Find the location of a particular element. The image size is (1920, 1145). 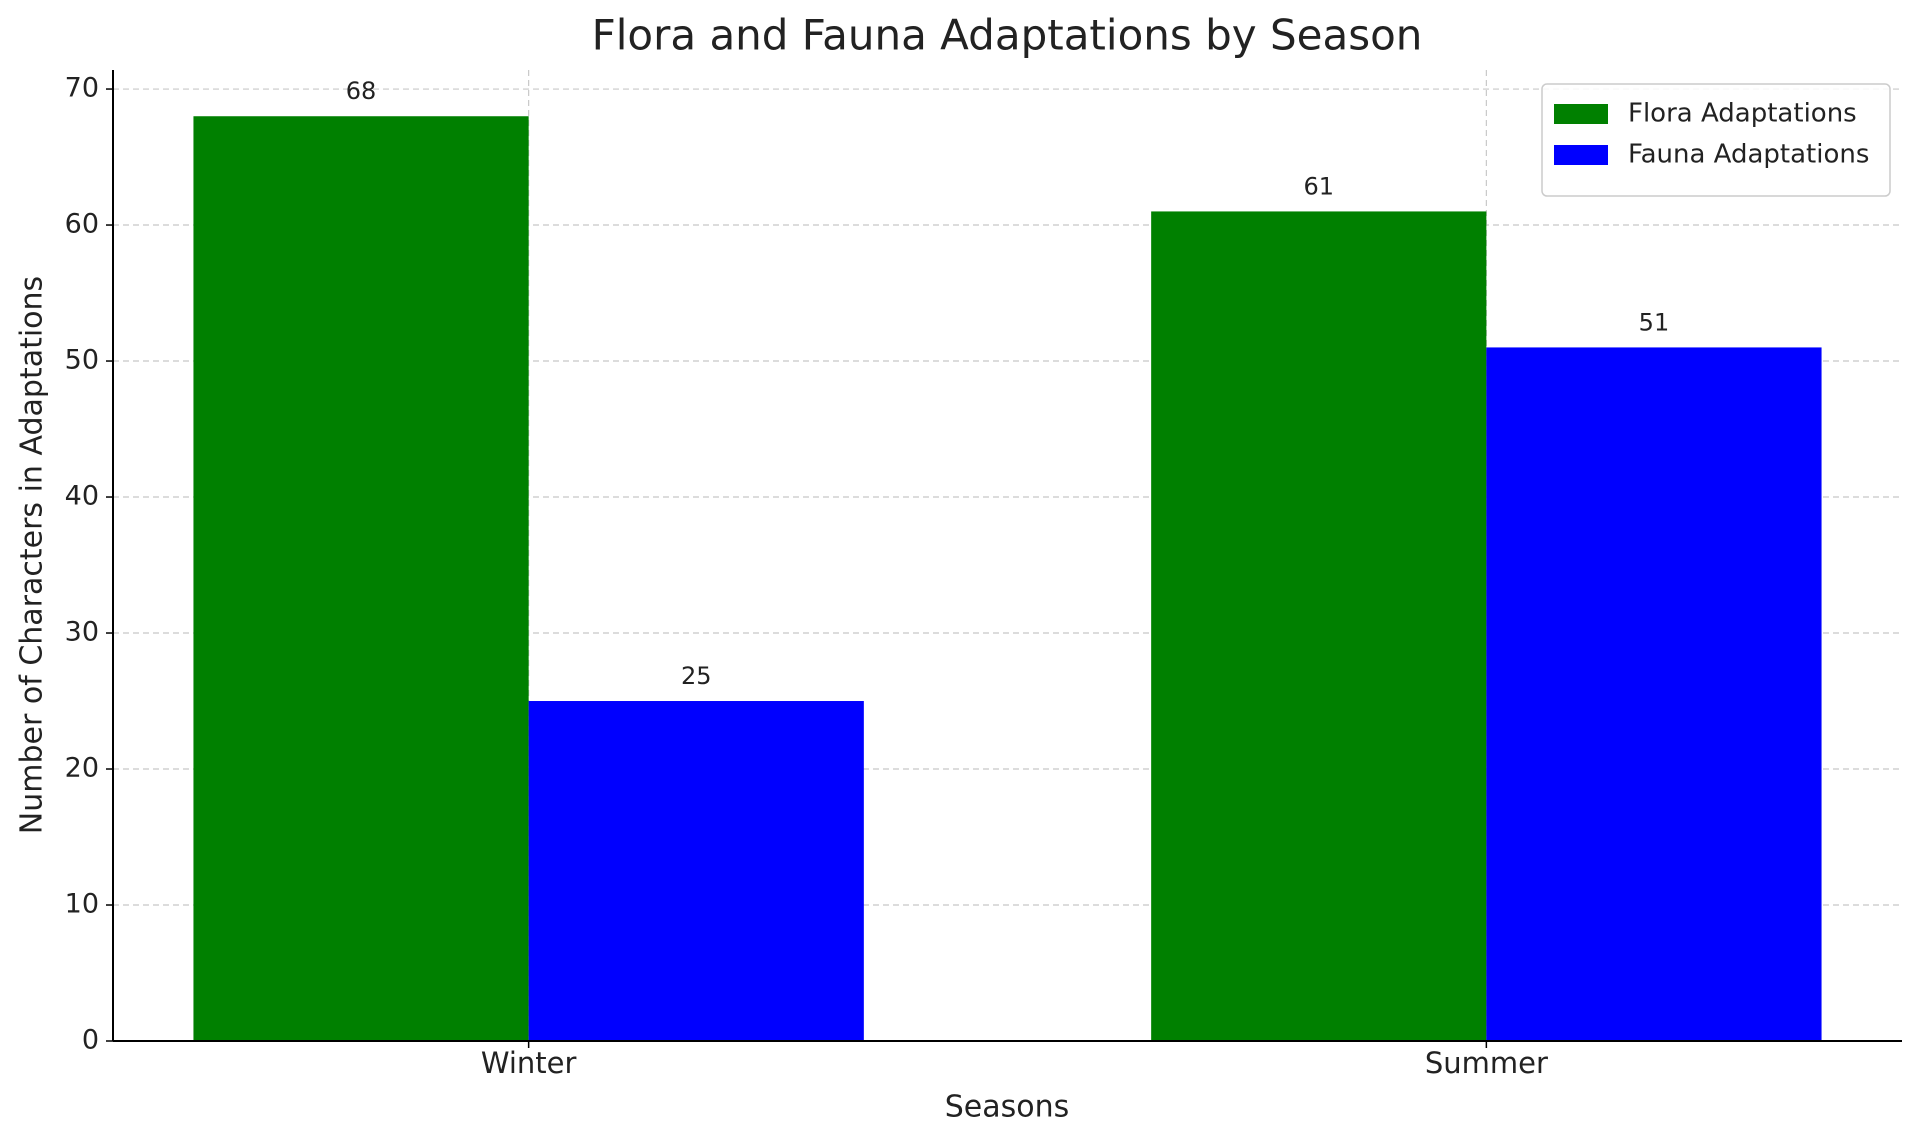

y-tick-label: 70 is located at coordinates (82, 88).